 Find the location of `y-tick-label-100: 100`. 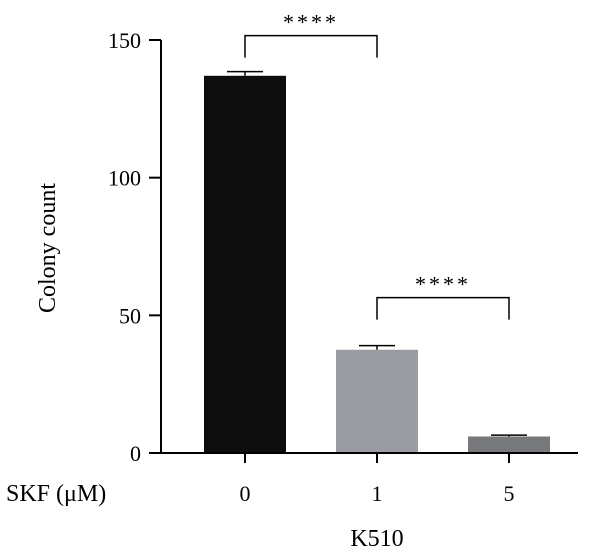

y-tick-label-100: 100 is located at coordinates (124, 178).